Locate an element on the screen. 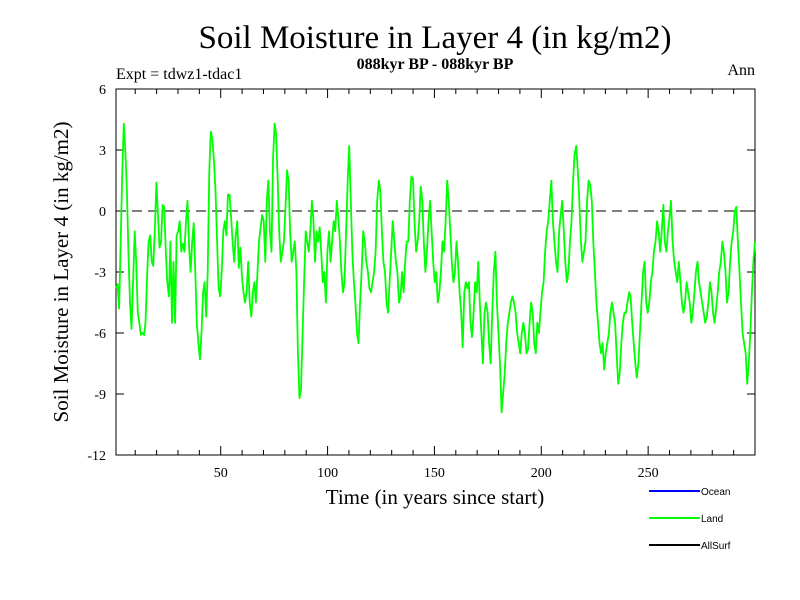 This screenshot has width=800, height=600. x-tick-label: 200 is located at coordinates (541, 473).